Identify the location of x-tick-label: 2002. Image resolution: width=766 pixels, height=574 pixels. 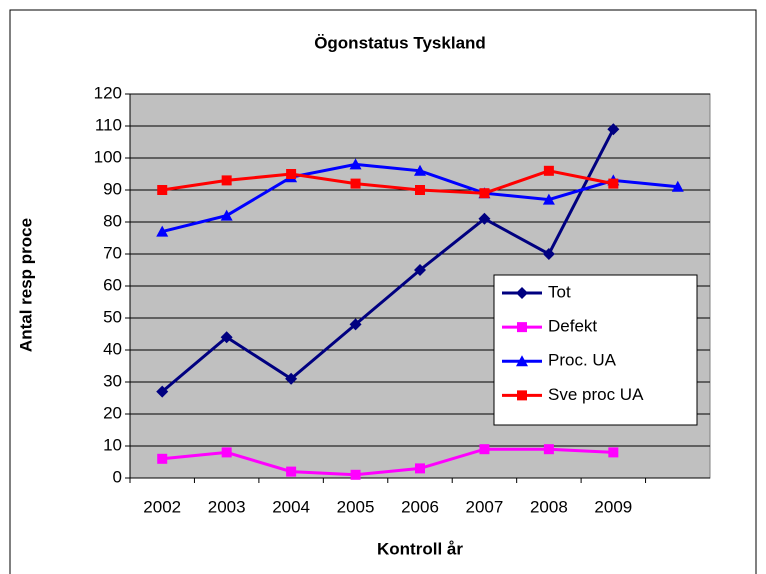
(162, 506).